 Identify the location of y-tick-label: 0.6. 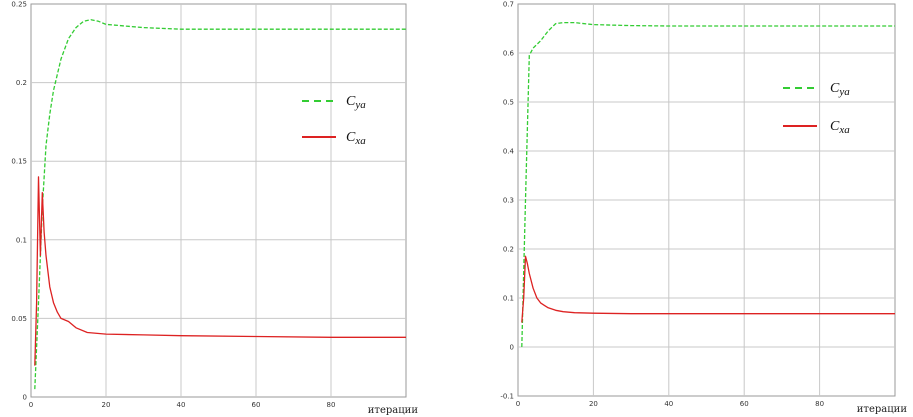
(509, 54).